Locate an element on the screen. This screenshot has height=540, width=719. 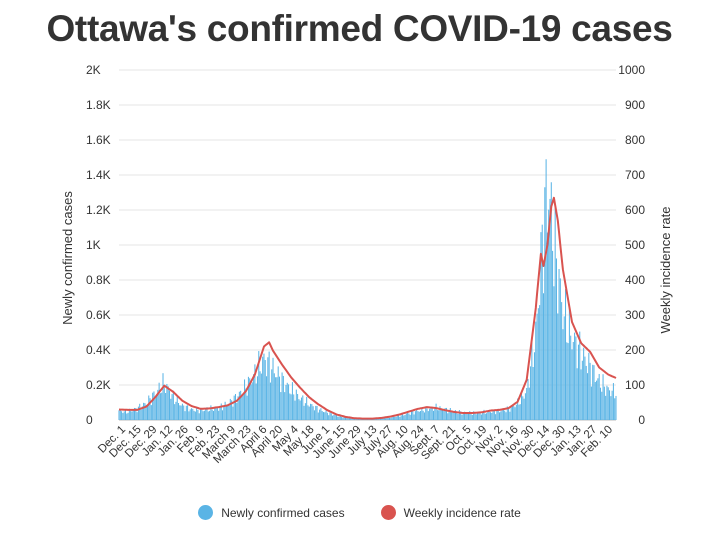
legend-item-incidence: Weekly incidence rate is located at coordinates (450, 512).